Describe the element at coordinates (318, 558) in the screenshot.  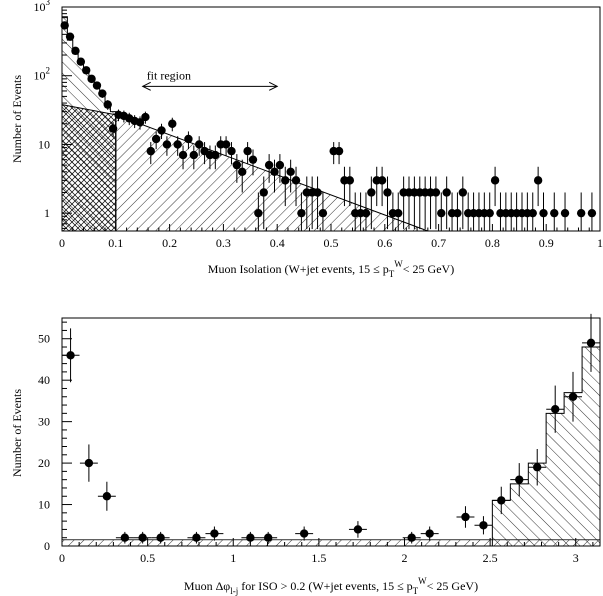
I see `x-tick-label: 1.5` at that location.